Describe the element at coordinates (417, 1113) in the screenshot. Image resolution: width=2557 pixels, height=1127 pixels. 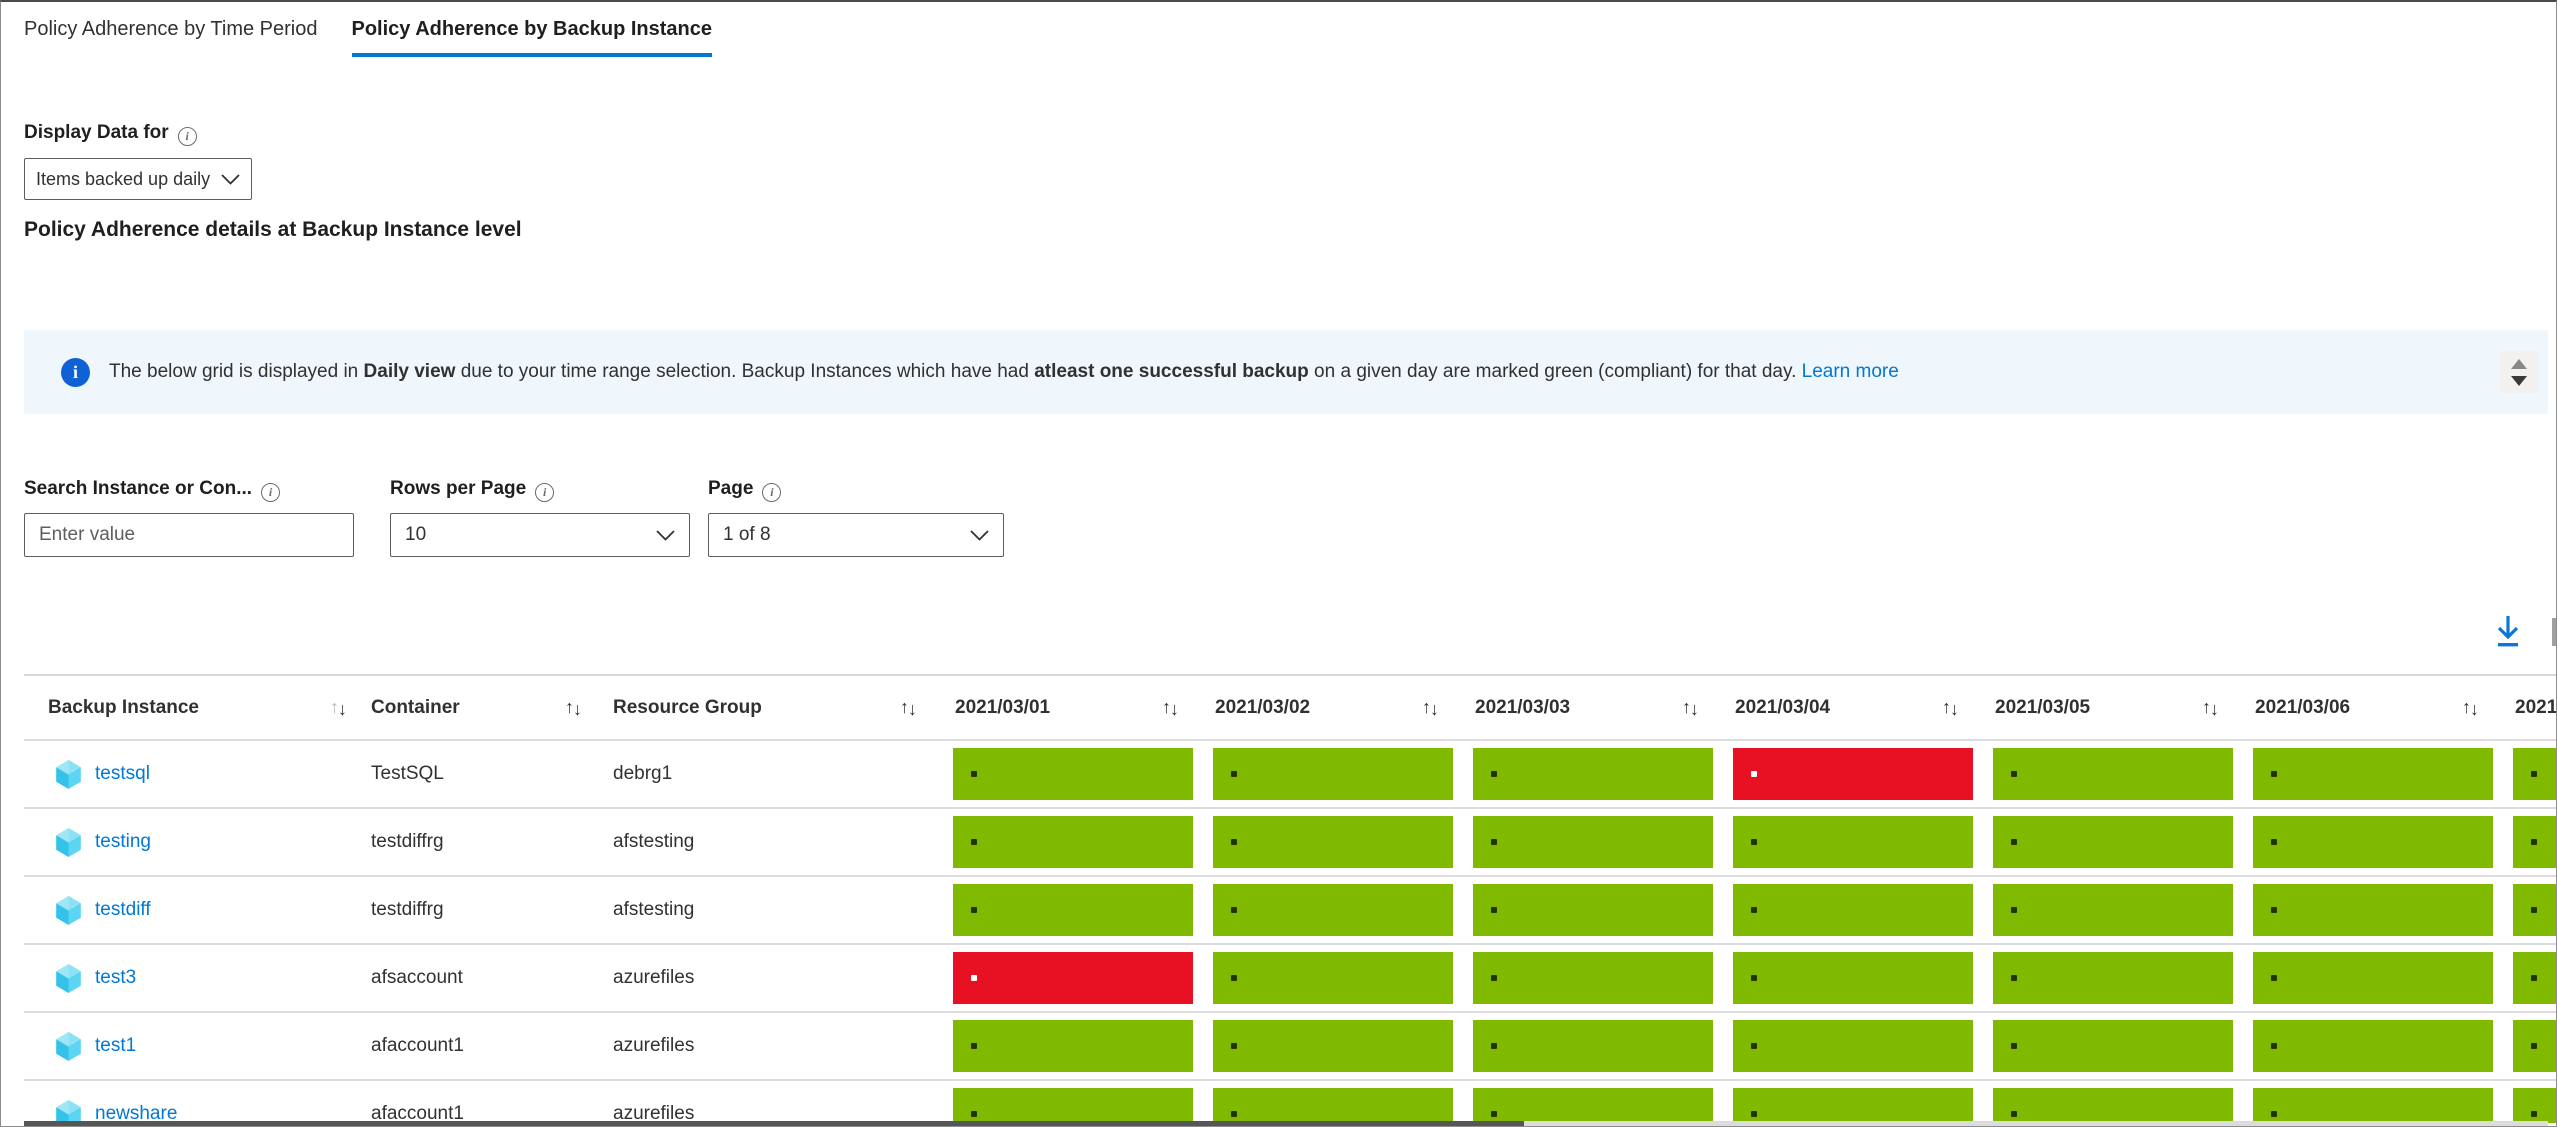
I see `container-cell: afaccount1` at that location.